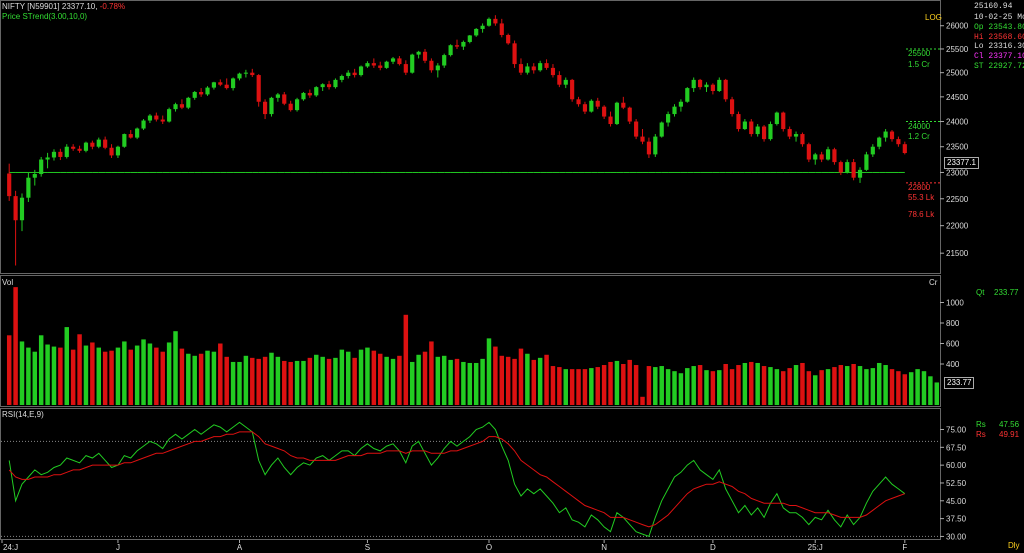 This screenshot has width=1024, height=553. Describe the element at coordinates (23, 414) in the screenshot. I see `rsi-label: RSI(14,E,9)` at that location.